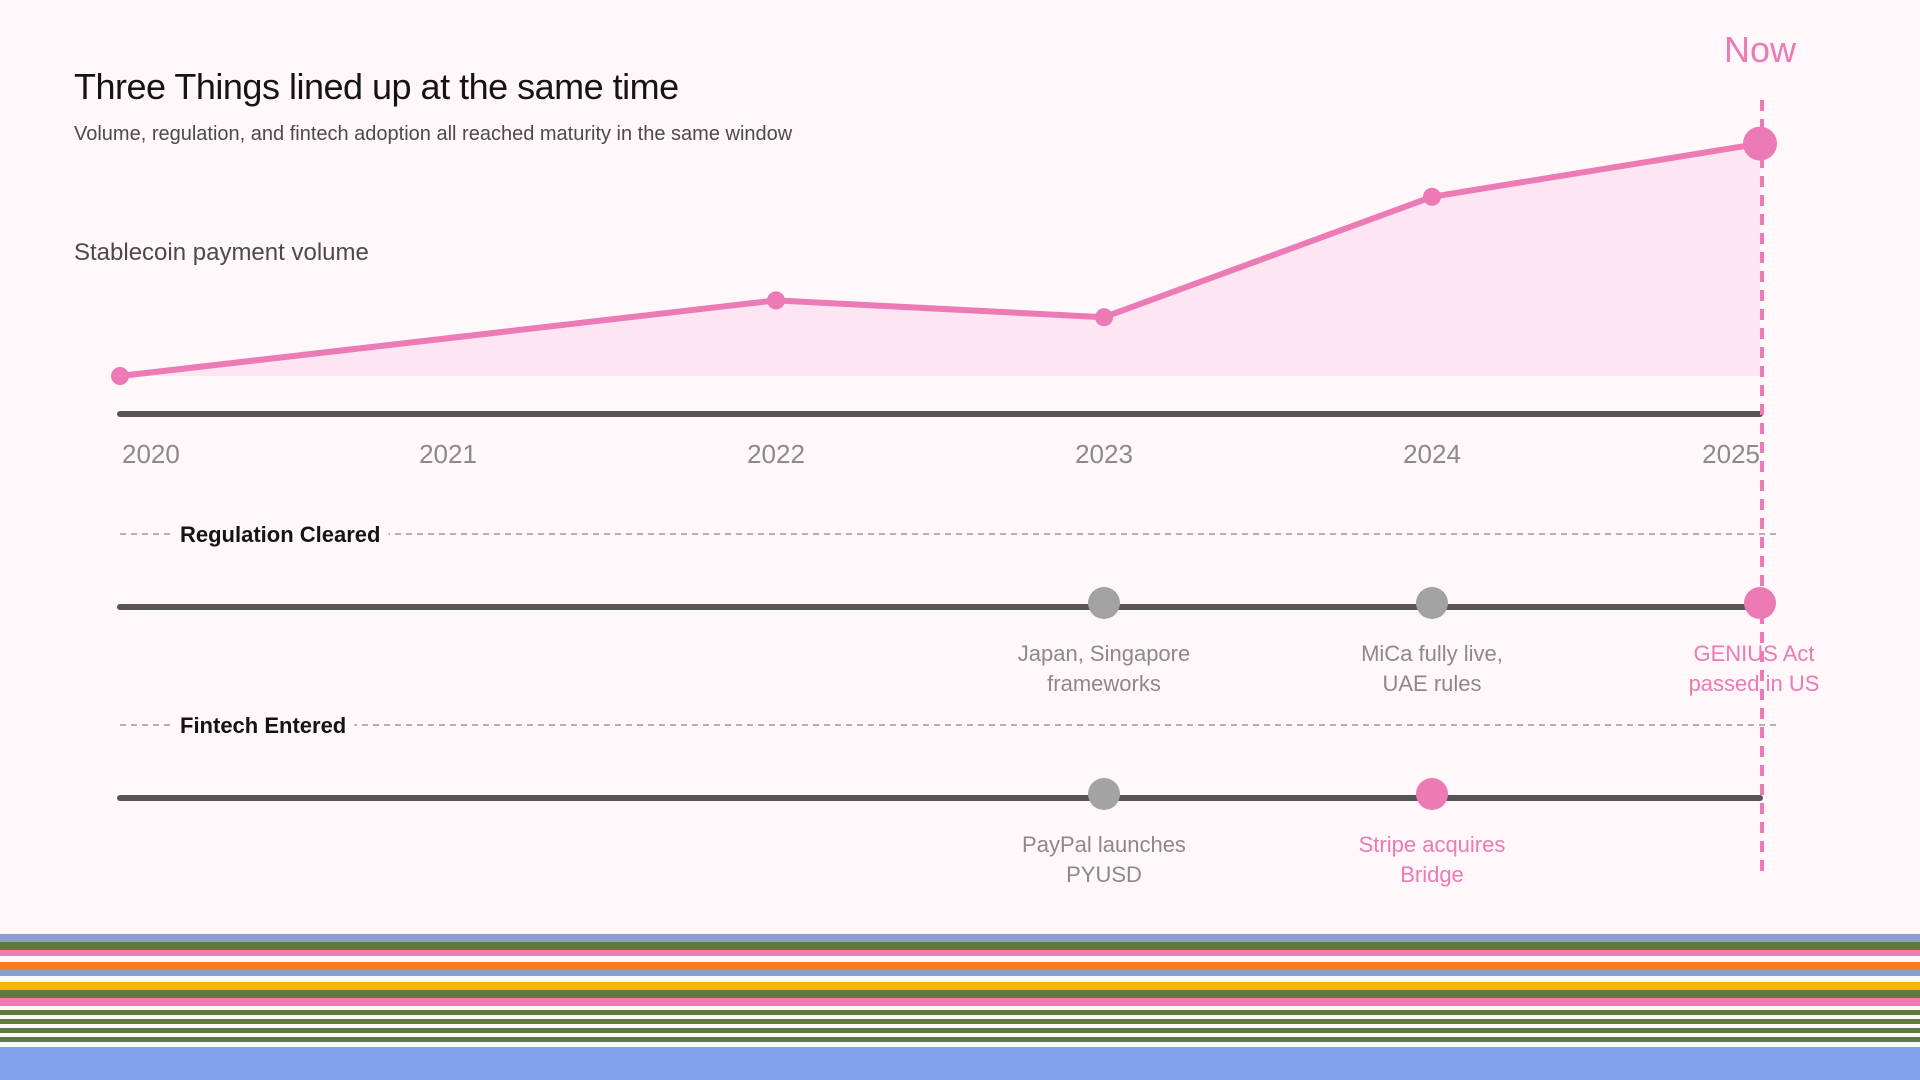  Describe the element at coordinates (1104, 653) in the screenshot. I see `event-label: Japan, Singapore` at that location.